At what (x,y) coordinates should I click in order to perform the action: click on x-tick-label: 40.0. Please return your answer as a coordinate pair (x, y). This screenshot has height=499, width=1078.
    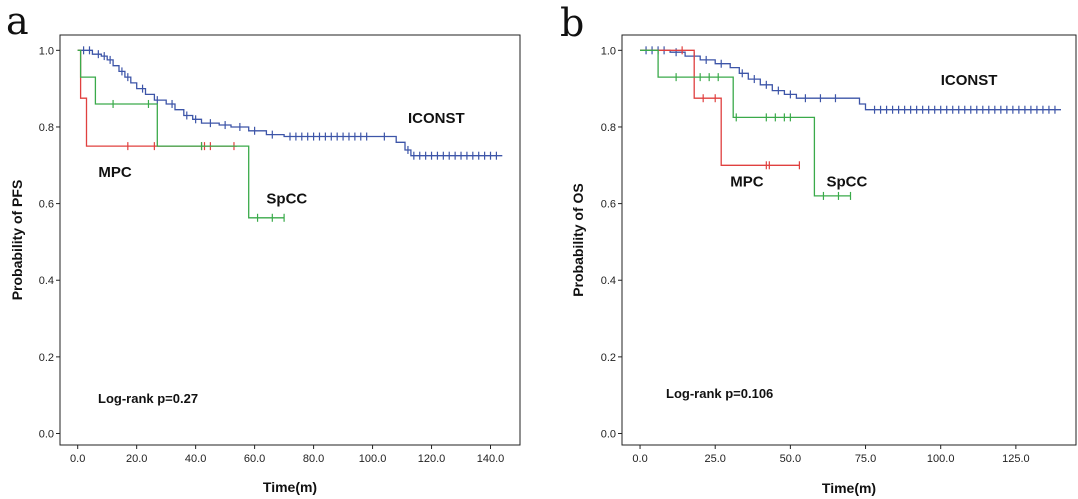
    Looking at the image, I should click on (195, 459).